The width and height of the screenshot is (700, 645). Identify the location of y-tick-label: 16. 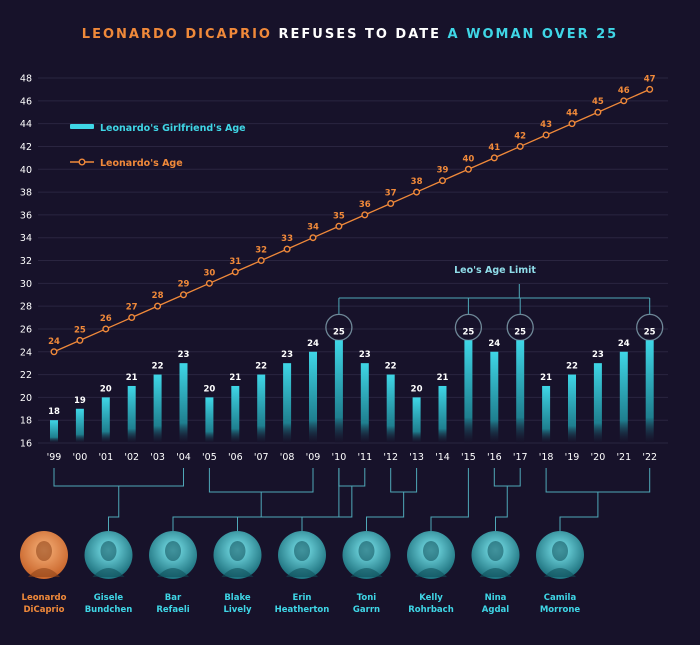
(26, 444).